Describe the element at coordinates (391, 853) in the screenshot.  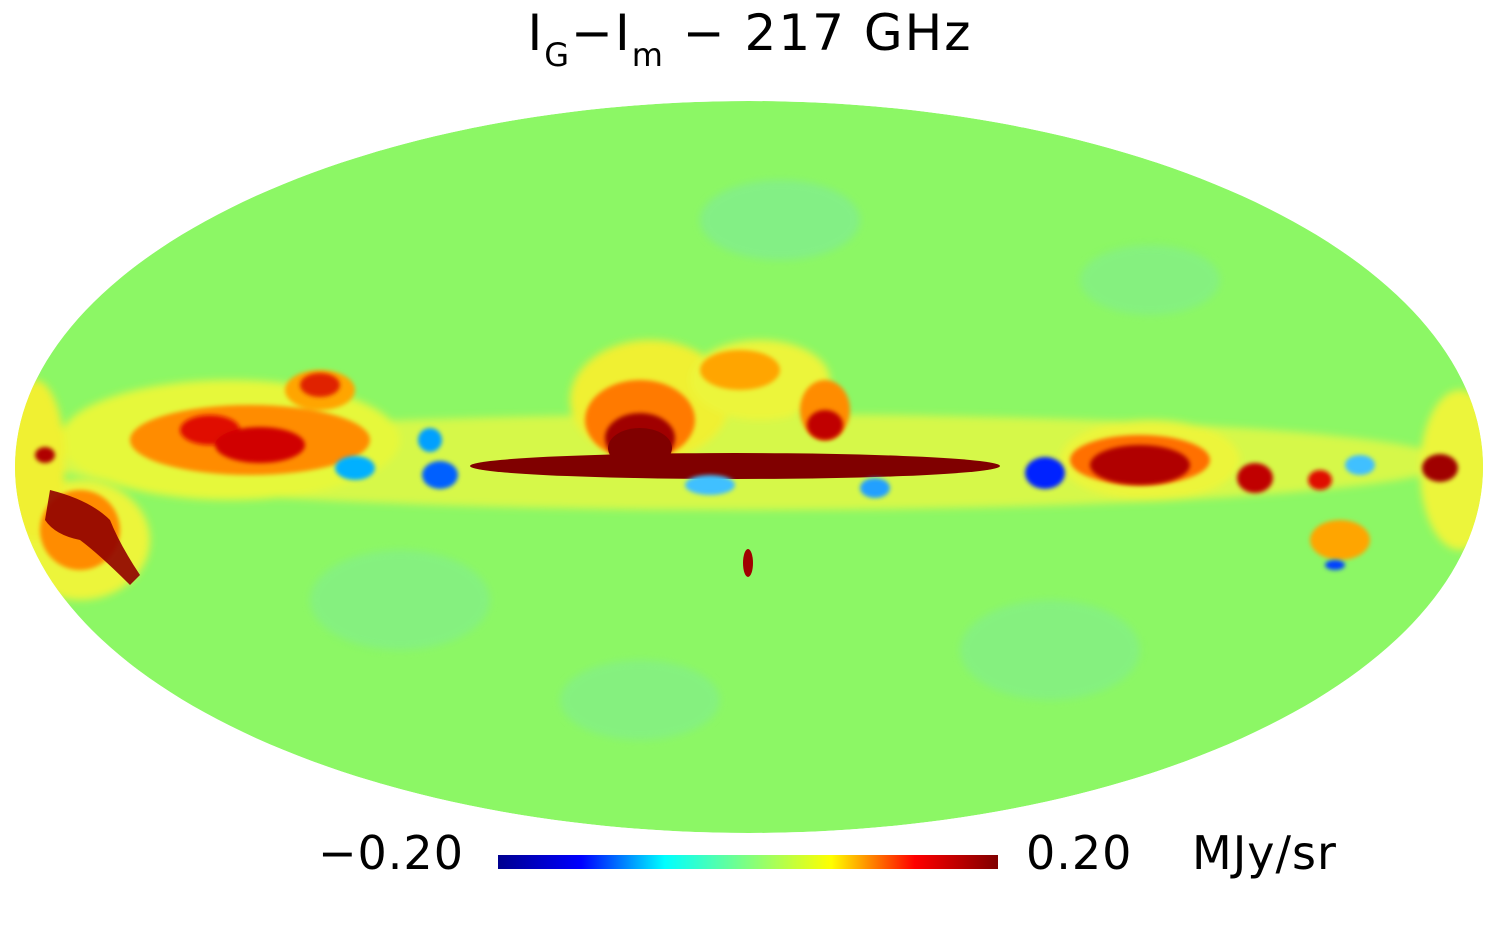
I see `colorbar-min-label: −0.20` at that location.